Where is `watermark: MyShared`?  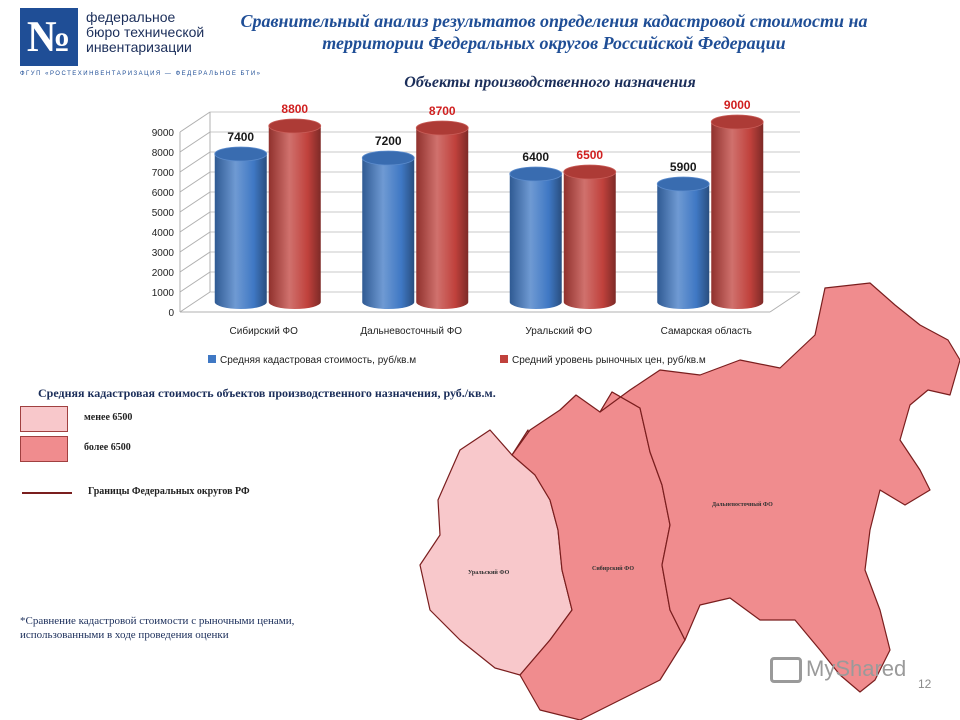
watermark: MyShared is located at coordinates (838, 670).